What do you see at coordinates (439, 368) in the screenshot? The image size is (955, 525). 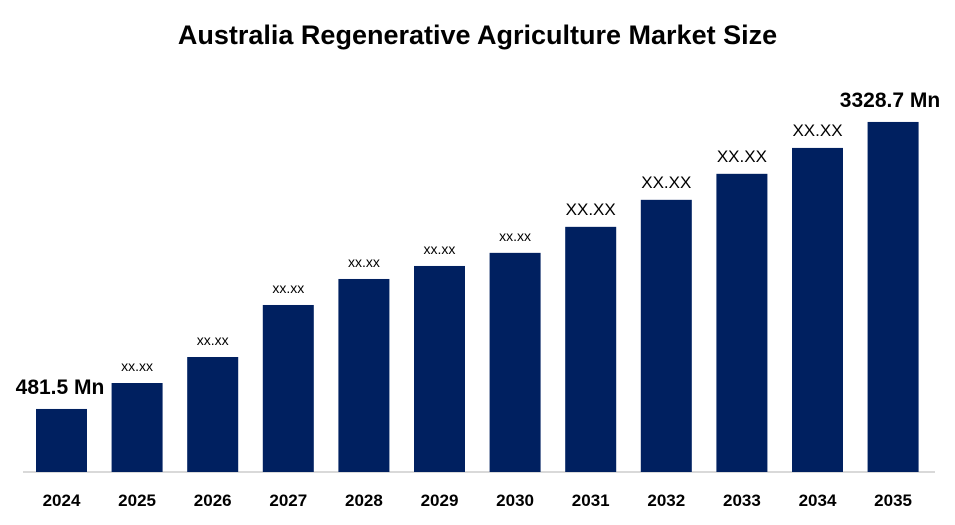 I see `bar-2029` at bounding box center [439, 368].